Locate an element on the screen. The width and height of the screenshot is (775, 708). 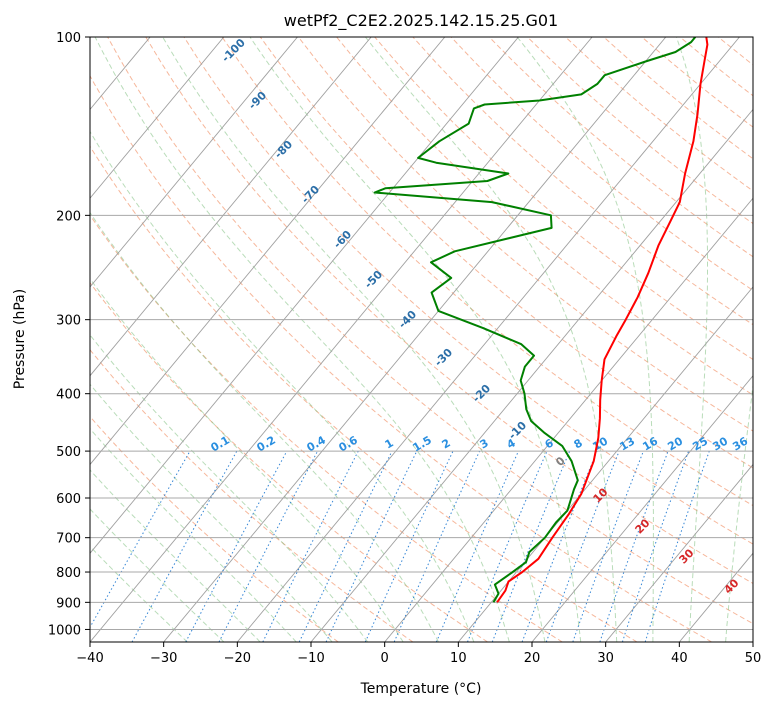
x-tick-label: 0 is located at coordinates (385, 658).